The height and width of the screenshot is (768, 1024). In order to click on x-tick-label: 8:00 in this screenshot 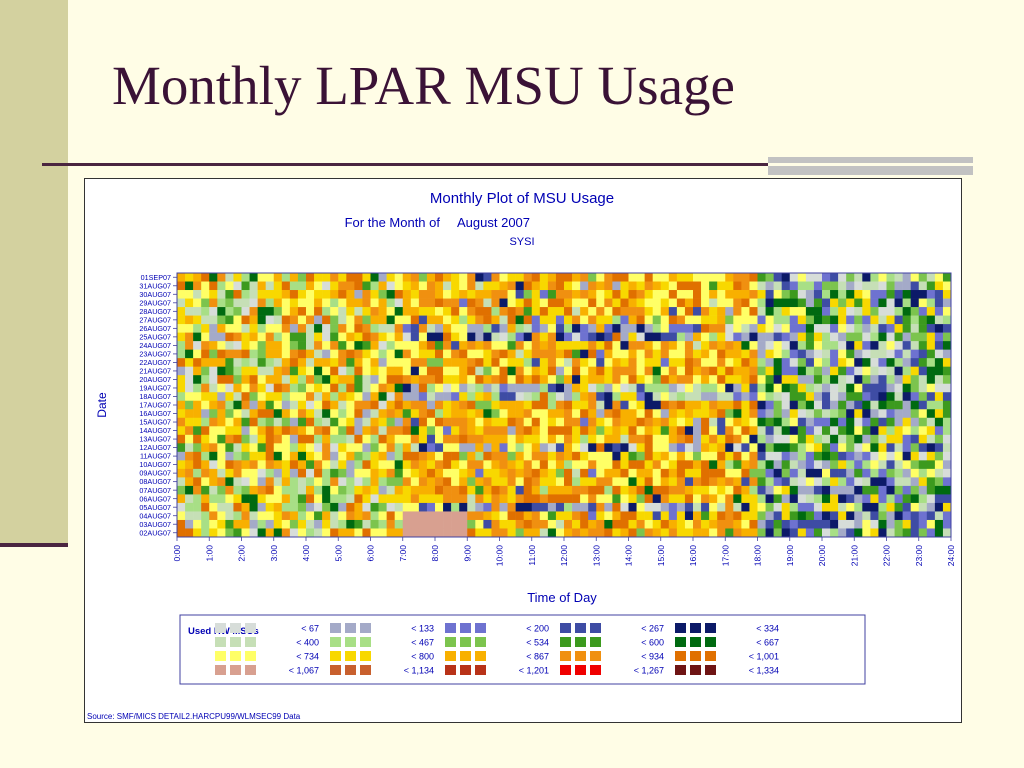, I will do `click(435, 553)`.